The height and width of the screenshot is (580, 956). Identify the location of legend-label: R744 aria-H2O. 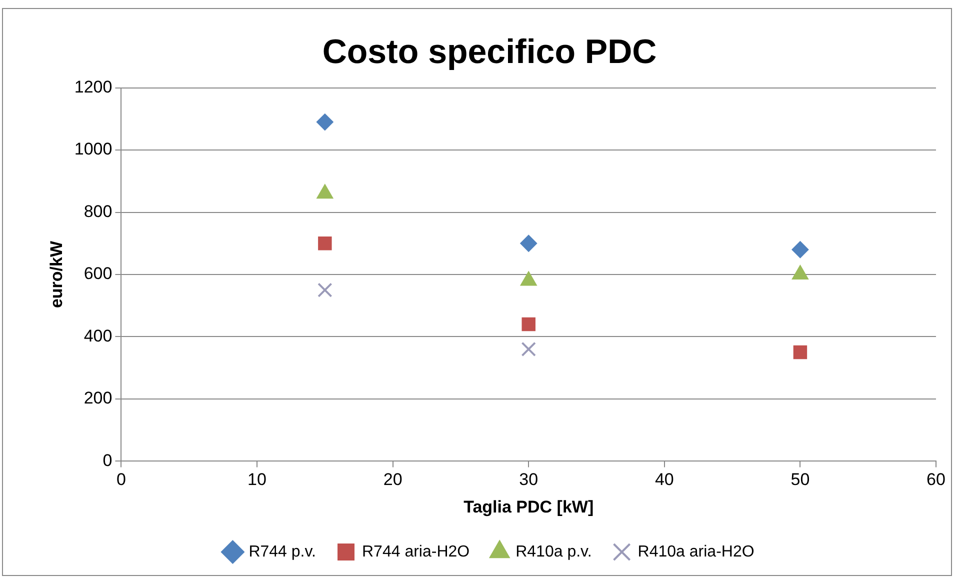
(416, 551).